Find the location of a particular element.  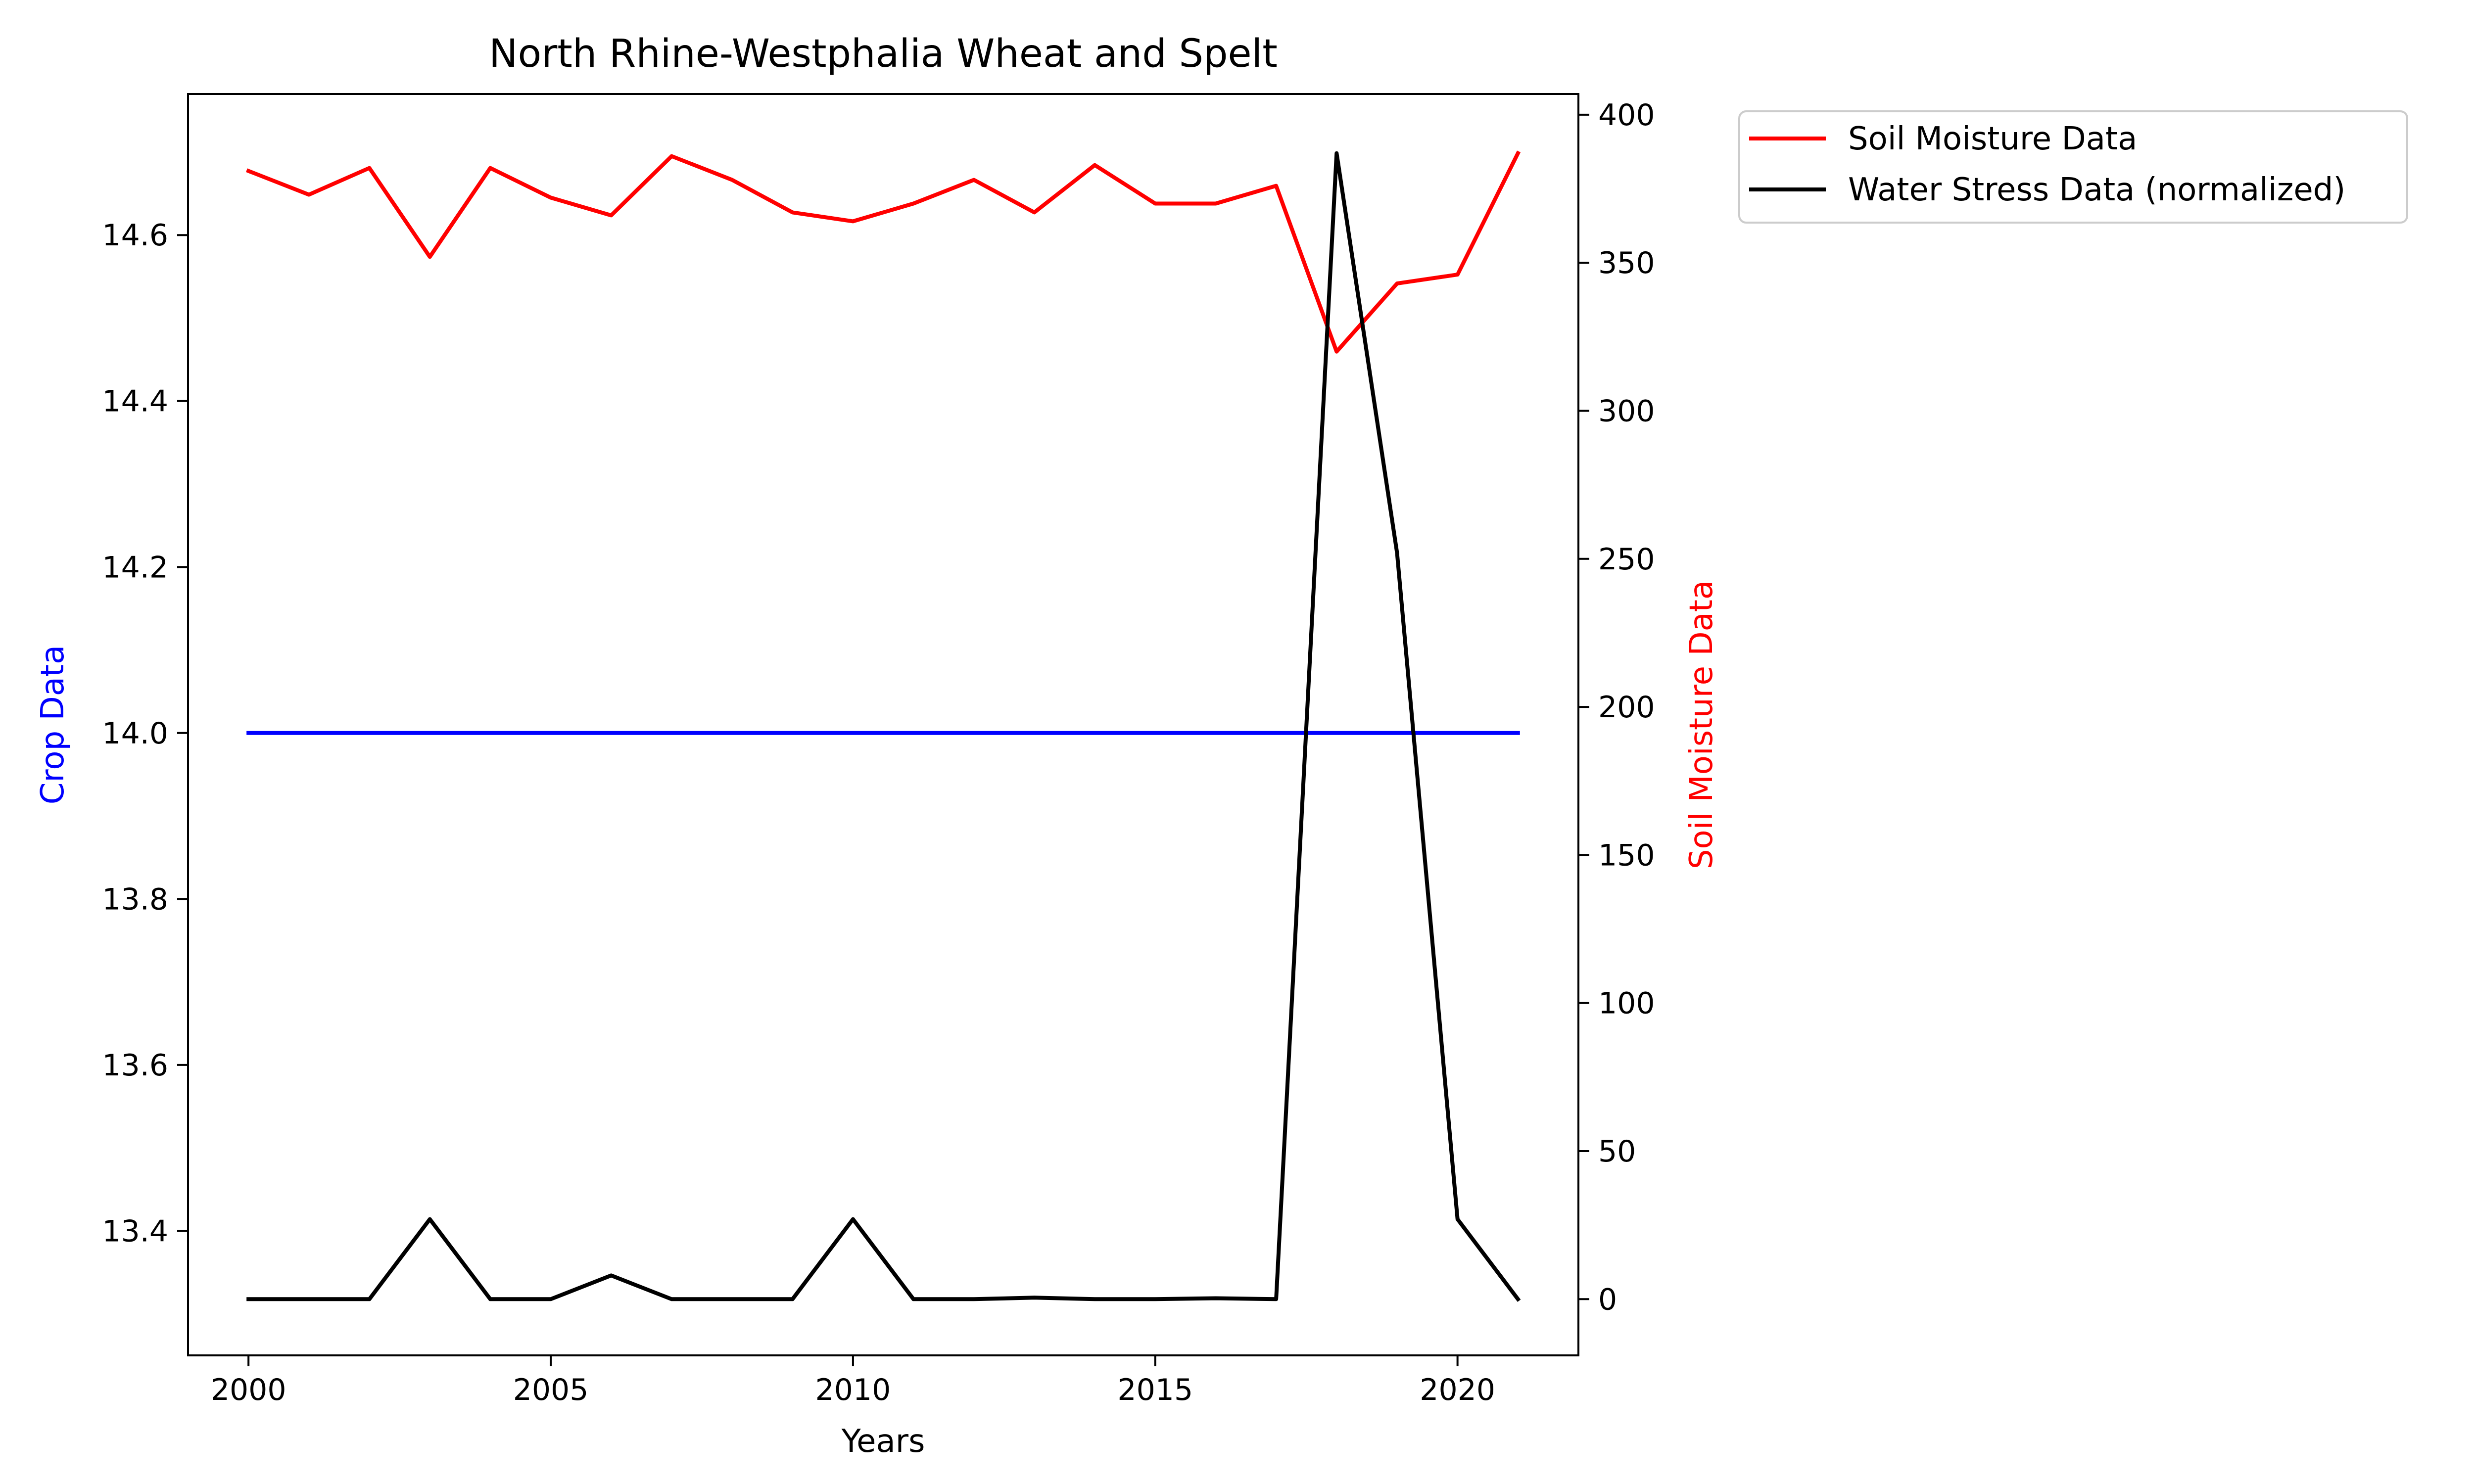

left-y-tick-label: 13.8 is located at coordinates (135, 899).